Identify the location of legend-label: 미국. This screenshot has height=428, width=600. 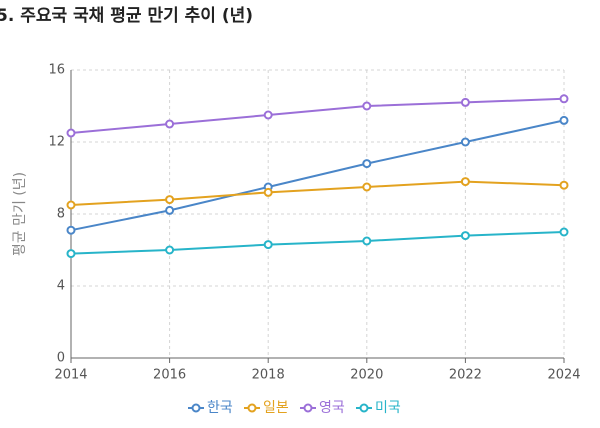
(388, 408).